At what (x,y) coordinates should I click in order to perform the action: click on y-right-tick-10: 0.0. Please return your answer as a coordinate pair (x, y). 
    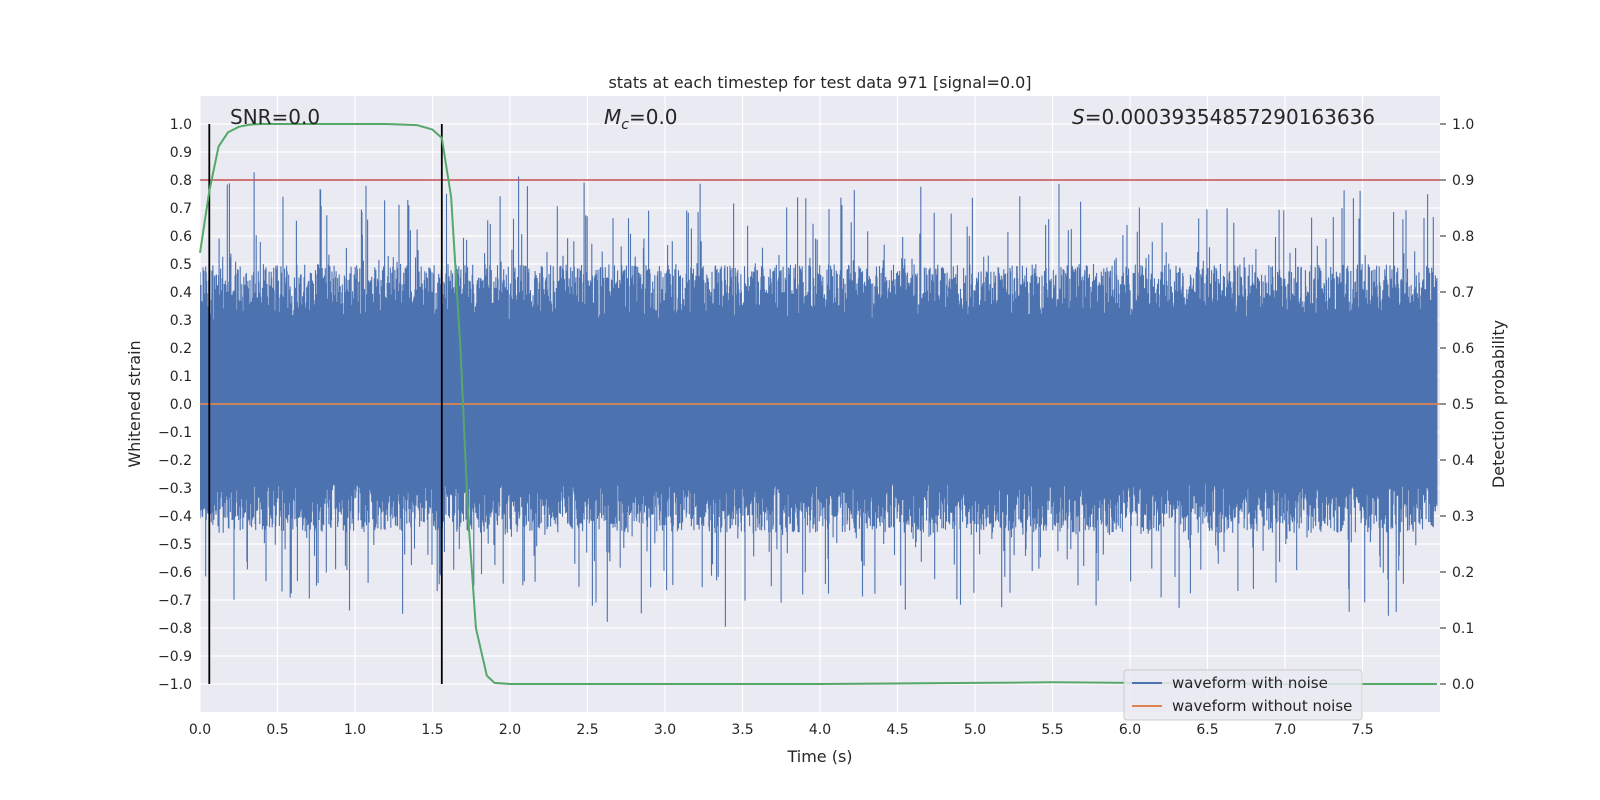
    Looking at the image, I should click on (1463, 685).